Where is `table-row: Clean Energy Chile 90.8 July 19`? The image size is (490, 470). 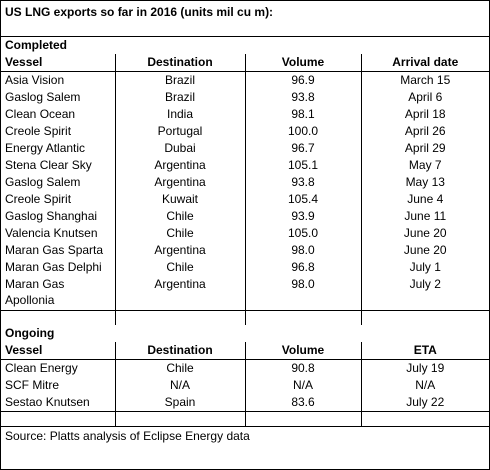 table-row: Clean Energy Chile 90.8 July 19 is located at coordinates (245, 368).